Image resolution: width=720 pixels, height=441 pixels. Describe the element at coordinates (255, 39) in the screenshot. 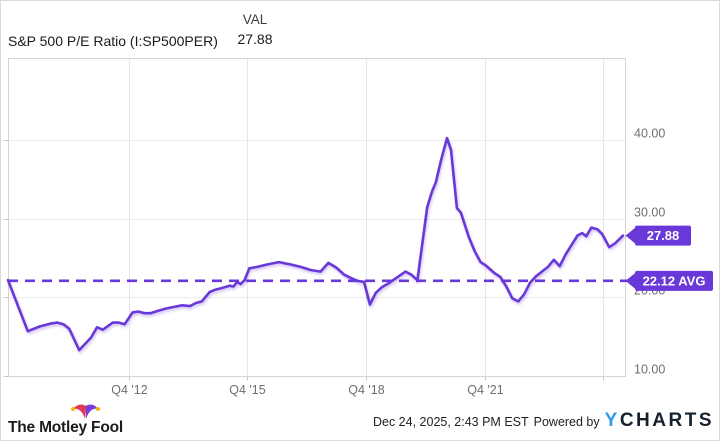

I see `current-value: 27.88` at that location.